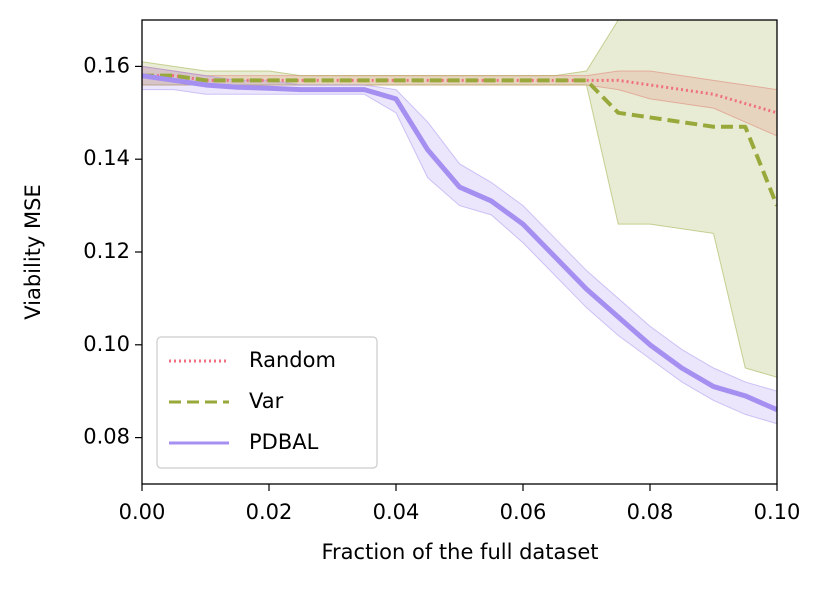  What do you see at coordinates (269, 512) in the screenshot?
I see `x-tick-label: 0.02` at bounding box center [269, 512].